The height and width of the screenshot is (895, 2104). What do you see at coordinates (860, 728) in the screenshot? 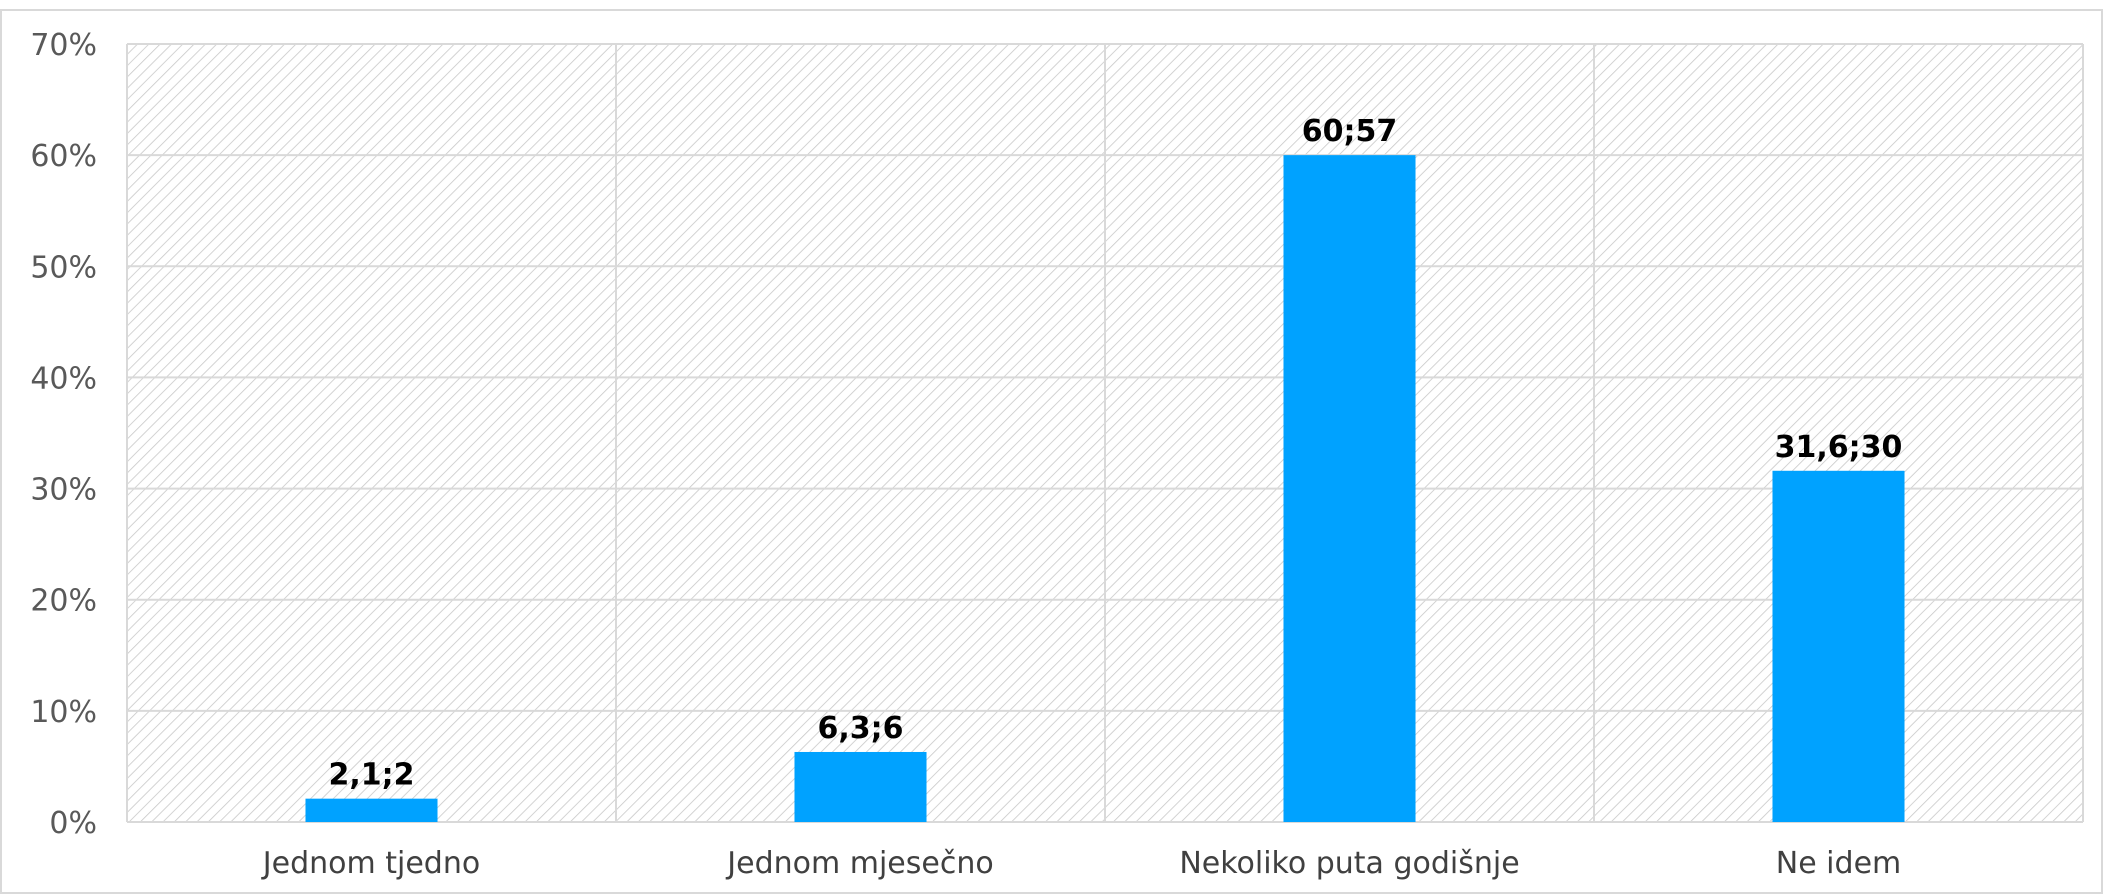
I see `data-label: 6,3;6` at bounding box center [860, 728].